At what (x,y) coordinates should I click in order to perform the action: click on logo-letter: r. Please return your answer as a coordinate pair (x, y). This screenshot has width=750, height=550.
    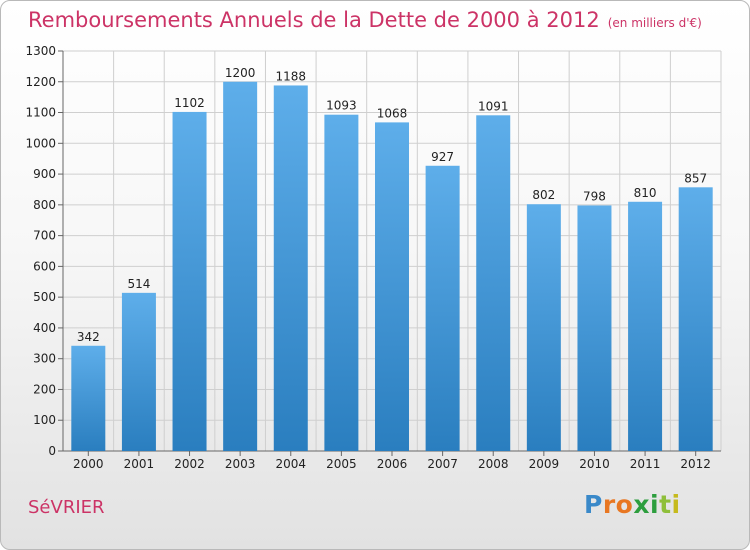
    Looking at the image, I should click on (609, 504).